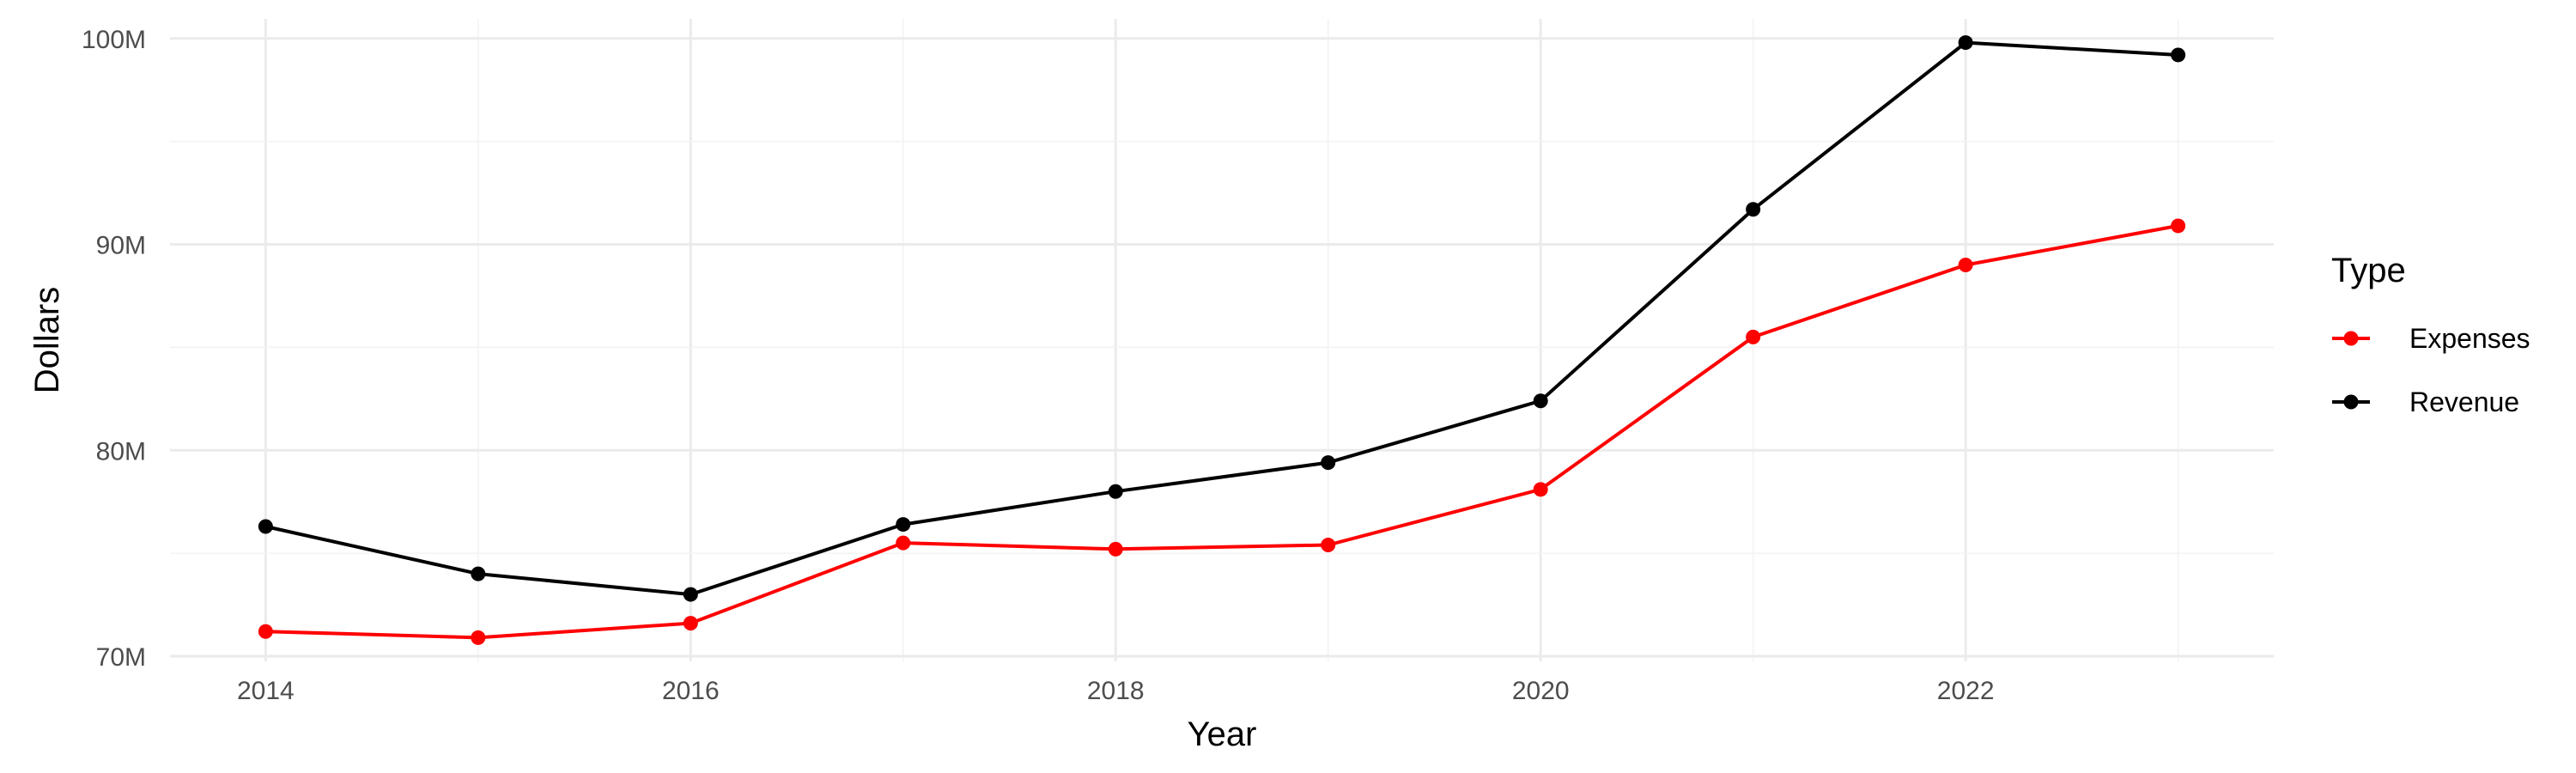  I want to click on legend-key-revenue, so click(2351, 402).